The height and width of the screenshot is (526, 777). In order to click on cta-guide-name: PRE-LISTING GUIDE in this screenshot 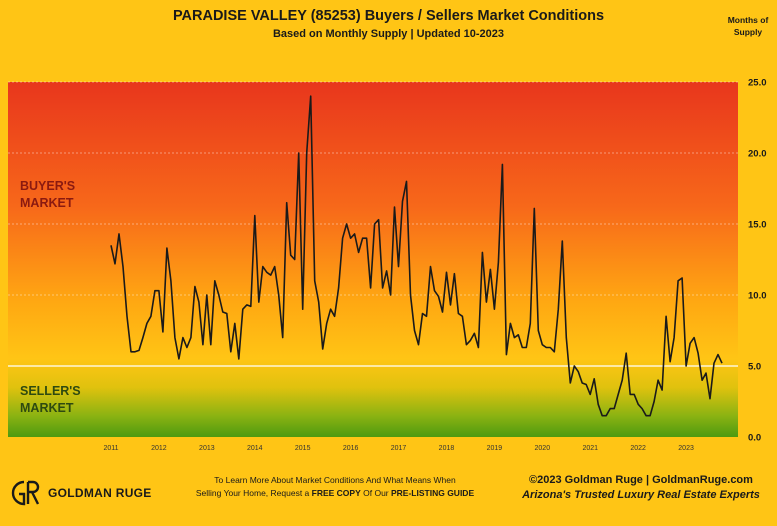, I will do `click(433, 493)`.